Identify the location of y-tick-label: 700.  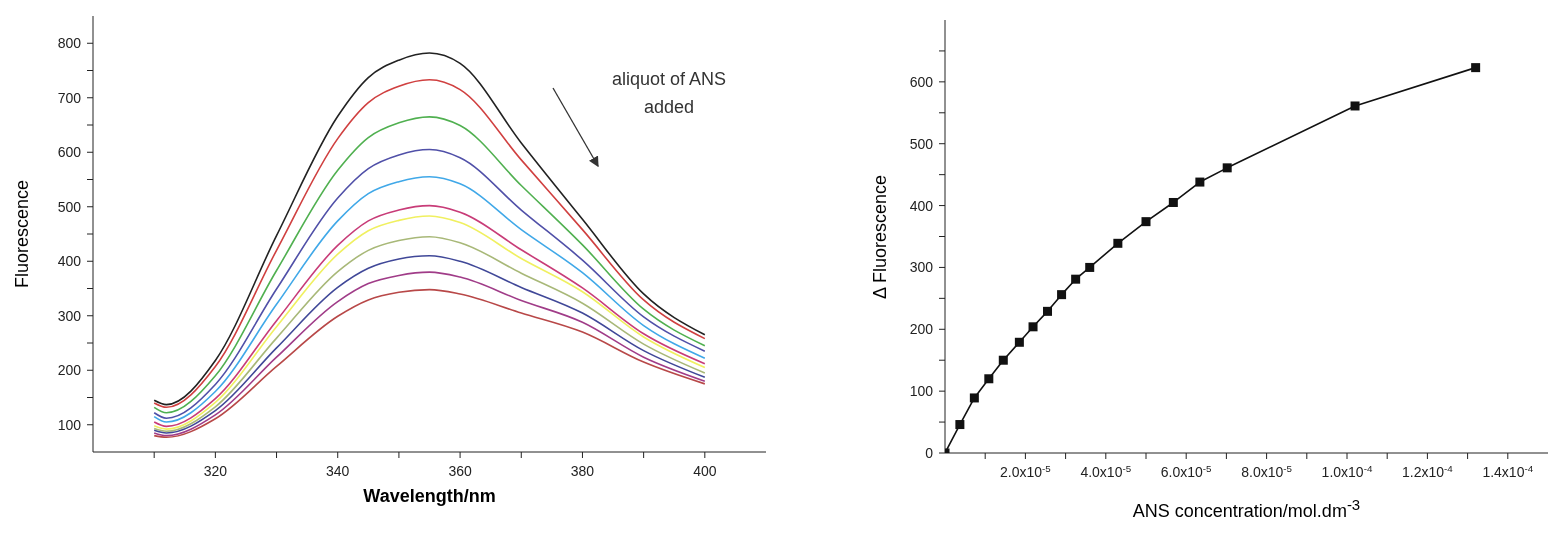
(69, 97).